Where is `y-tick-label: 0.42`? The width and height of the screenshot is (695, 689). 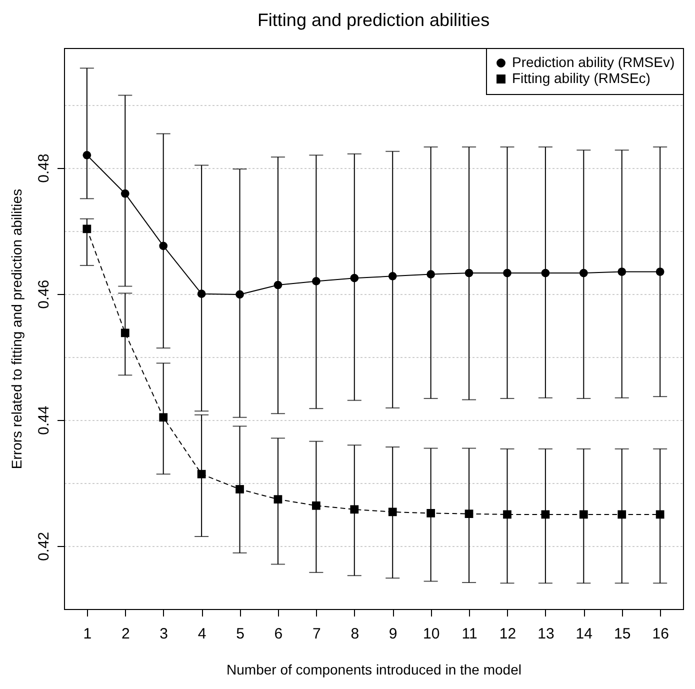
y-tick-label: 0.42 is located at coordinates (44, 547).